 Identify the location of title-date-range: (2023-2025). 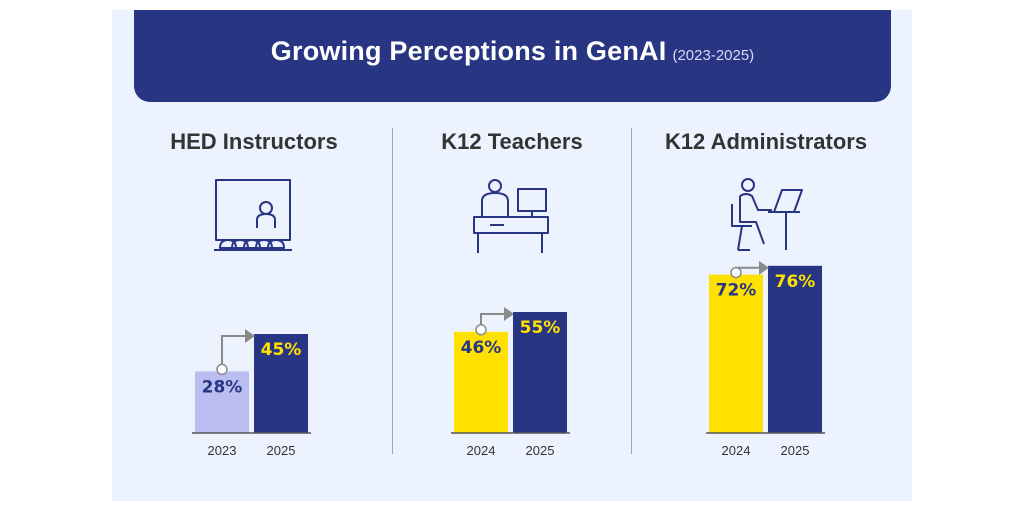
(713, 55).